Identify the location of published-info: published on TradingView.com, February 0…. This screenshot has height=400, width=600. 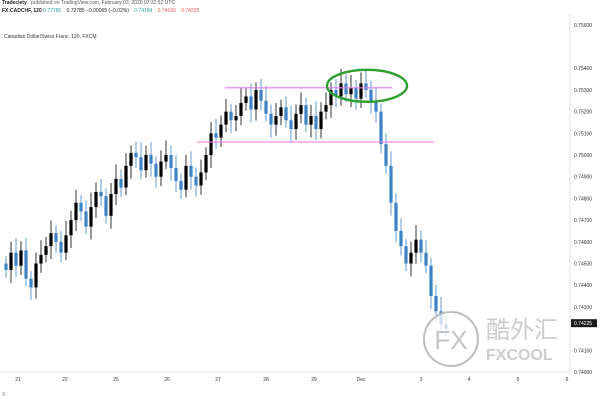
(103, 3).